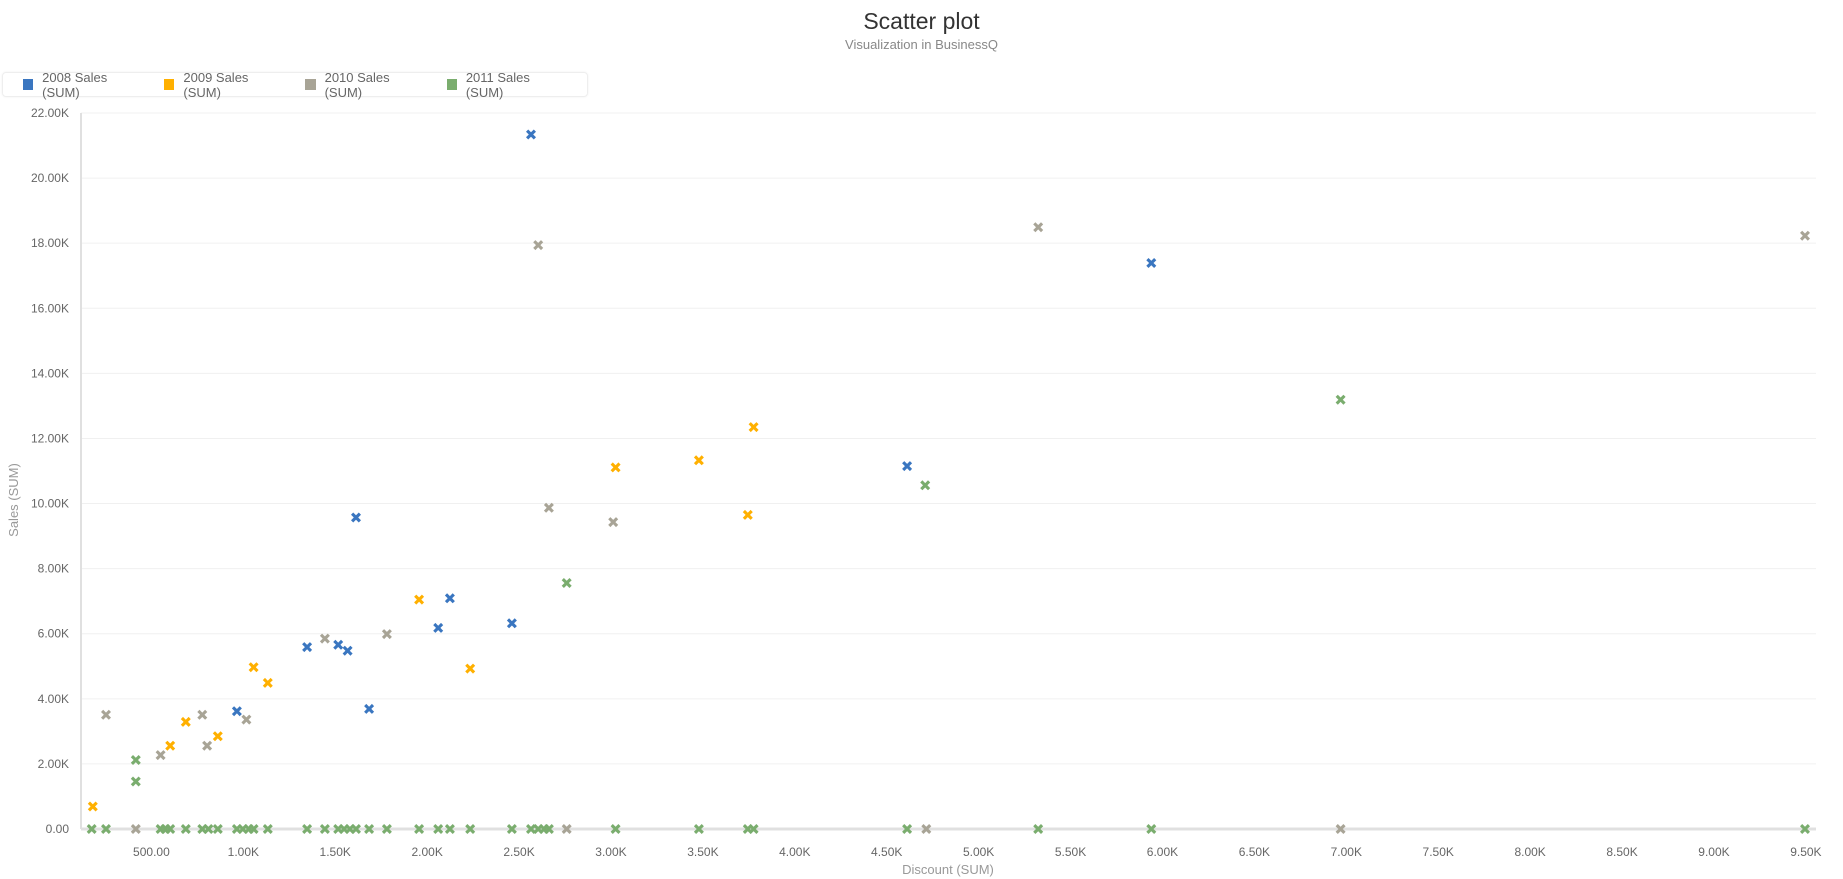 The width and height of the screenshot is (1843, 879). What do you see at coordinates (497, 84) in the screenshot?
I see `legend-label: 2011 Sales (SUM)` at bounding box center [497, 84].